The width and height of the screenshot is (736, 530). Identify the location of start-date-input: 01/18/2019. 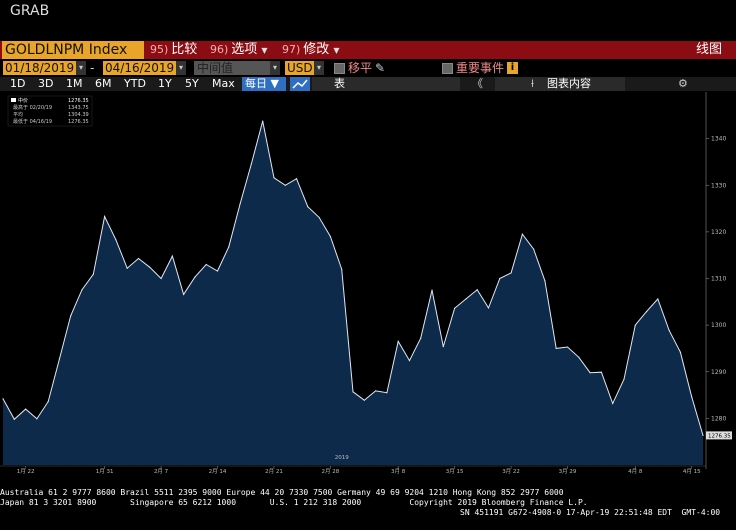
(40, 68).